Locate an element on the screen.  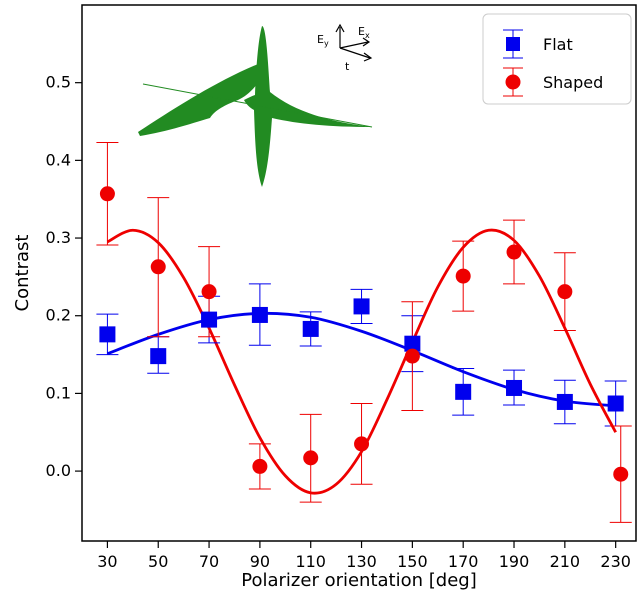
fit-curve-flat is located at coordinates (361, 359).